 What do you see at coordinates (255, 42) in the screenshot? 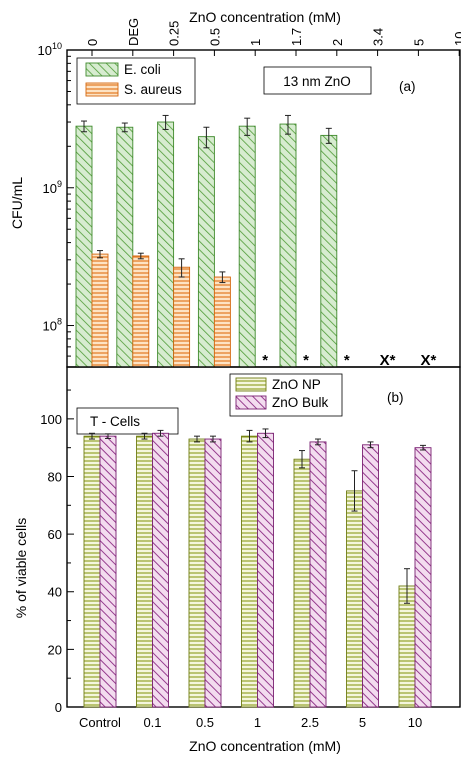
I see `top-x-tick-label: 1` at bounding box center [255, 42].